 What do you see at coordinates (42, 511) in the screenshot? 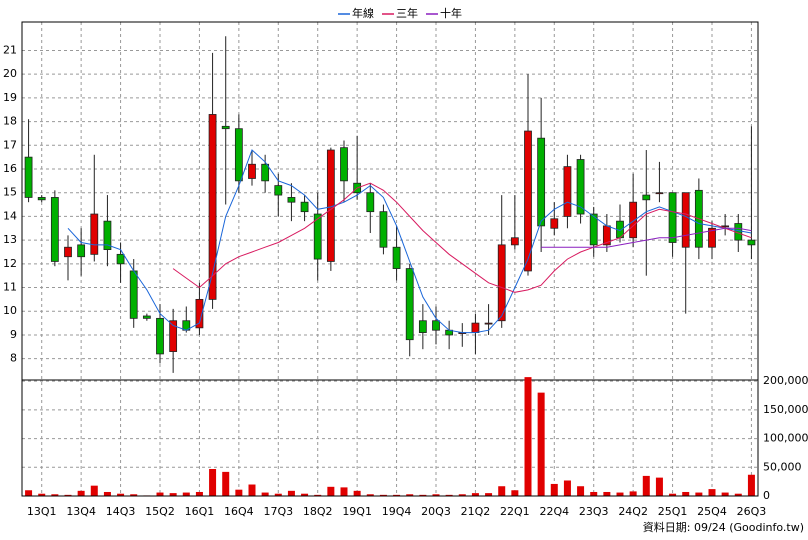
I see `x-tick-label: 13Q1` at bounding box center [42, 511].